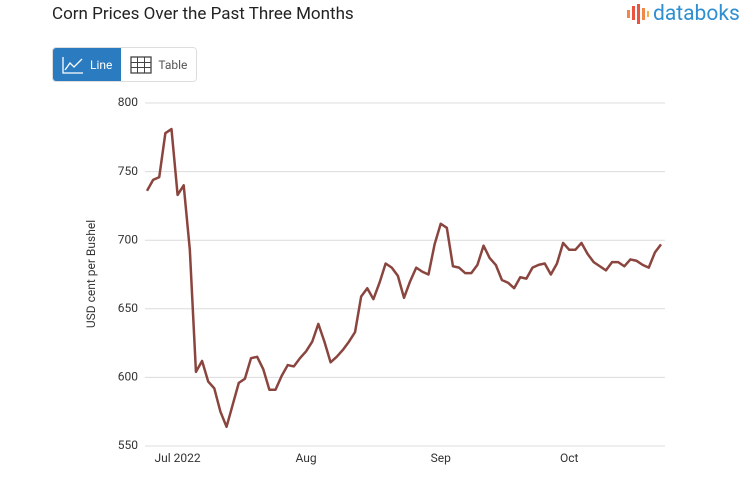 The width and height of the screenshot is (753, 498). I want to click on x-tick-label: Sep, so click(441, 458).